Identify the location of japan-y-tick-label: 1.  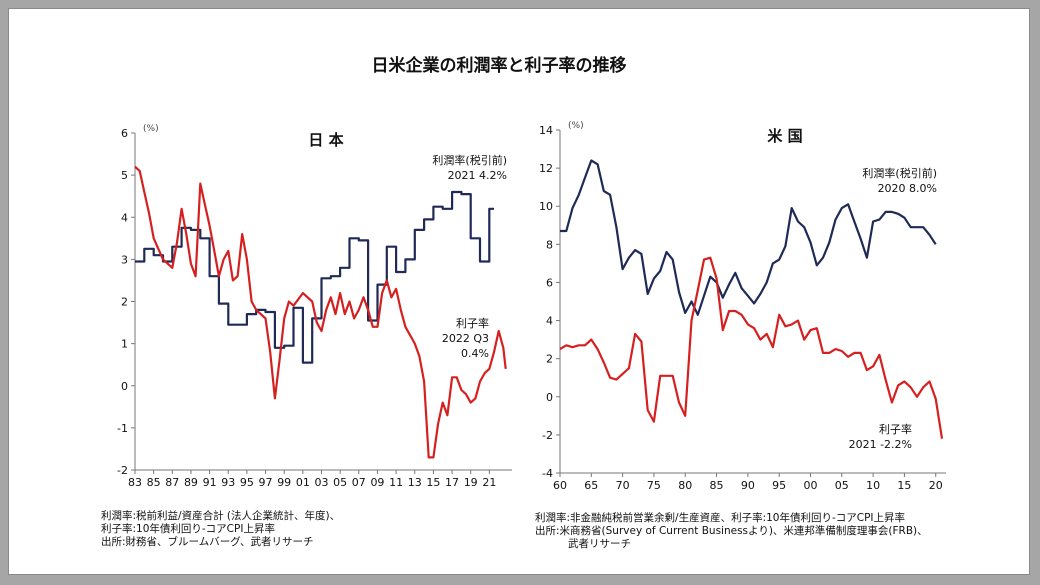
(124, 344).